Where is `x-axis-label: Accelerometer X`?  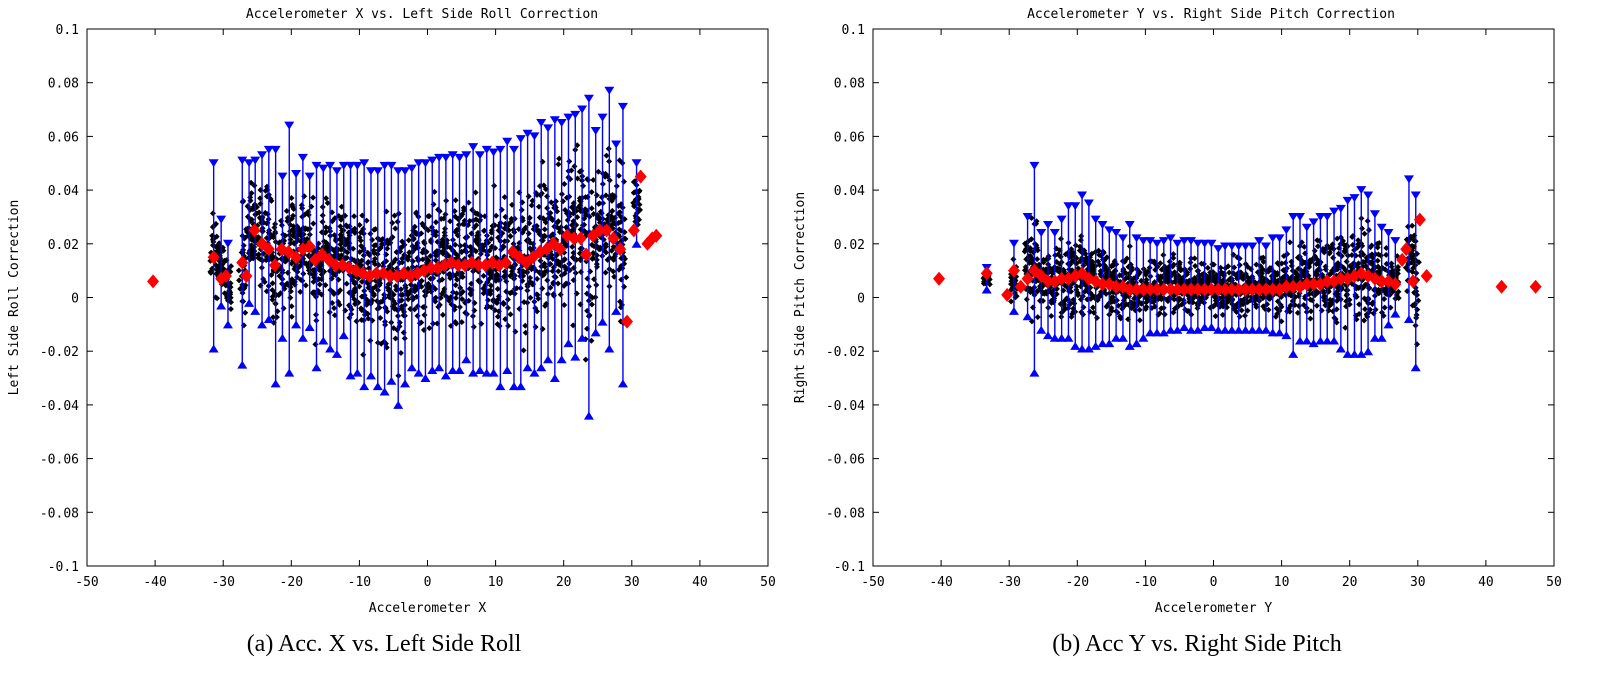
x-axis-label: Accelerometer X is located at coordinates (428, 608).